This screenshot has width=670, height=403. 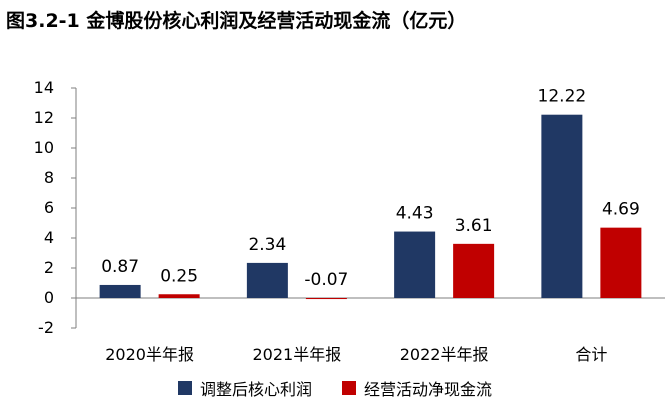 I want to click on y-tick-label: 8, so click(x=49, y=177).